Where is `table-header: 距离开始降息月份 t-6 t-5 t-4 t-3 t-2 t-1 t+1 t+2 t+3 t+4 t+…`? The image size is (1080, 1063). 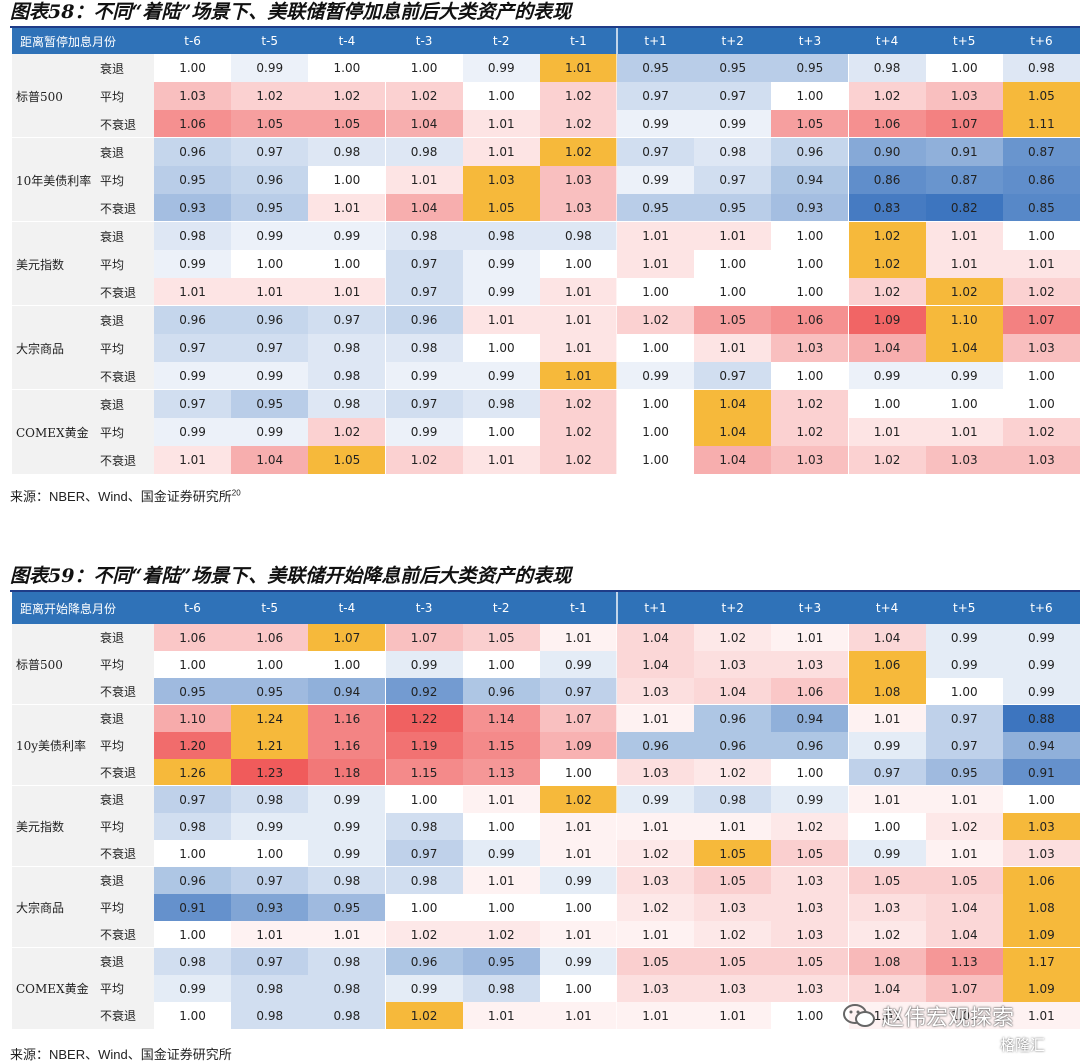
table-header: 距离开始降息月份 t-6 t-5 t-4 t-3 t-2 t-1 t+1 t+2 t+3 t+4 t+… is located at coordinates (546, 608).